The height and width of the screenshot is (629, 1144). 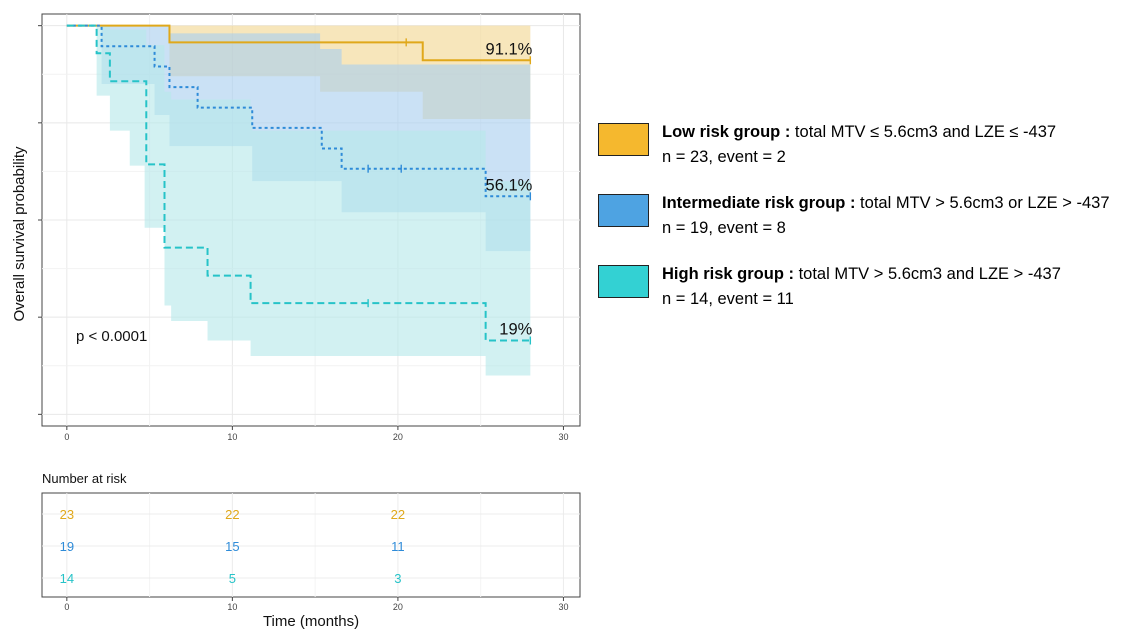 What do you see at coordinates (927, 274) in the screenshot?
I see `legend-criteria: total MTV > 5.6cm3 and LZE > -437` at bounding box center [927, 274].